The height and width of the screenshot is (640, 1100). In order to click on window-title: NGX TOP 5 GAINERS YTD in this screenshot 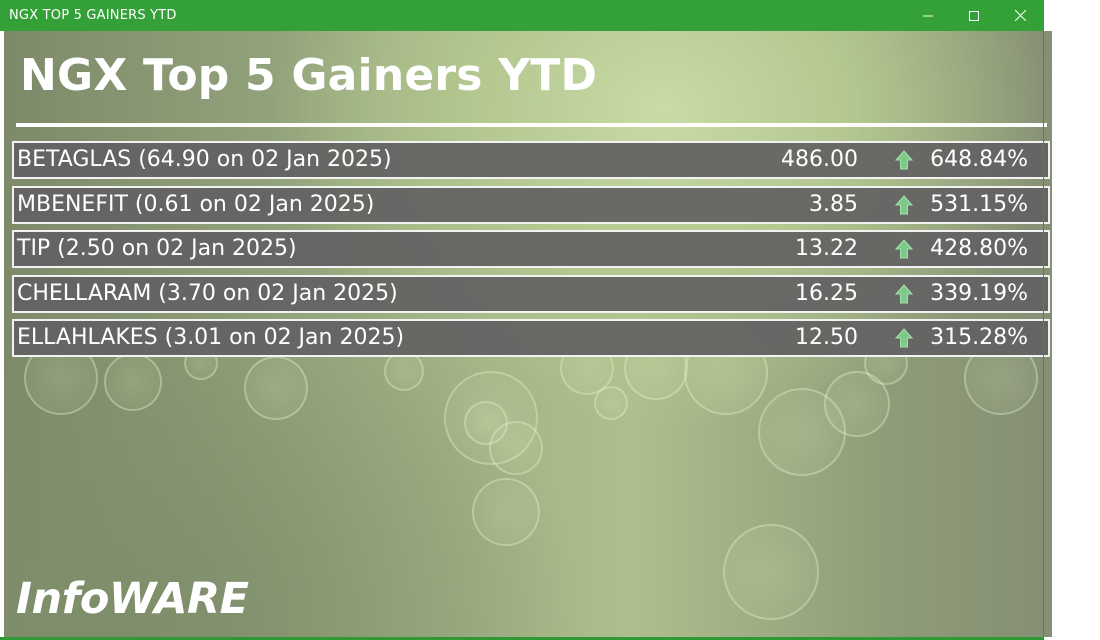, I will do `click(93, 15)`.